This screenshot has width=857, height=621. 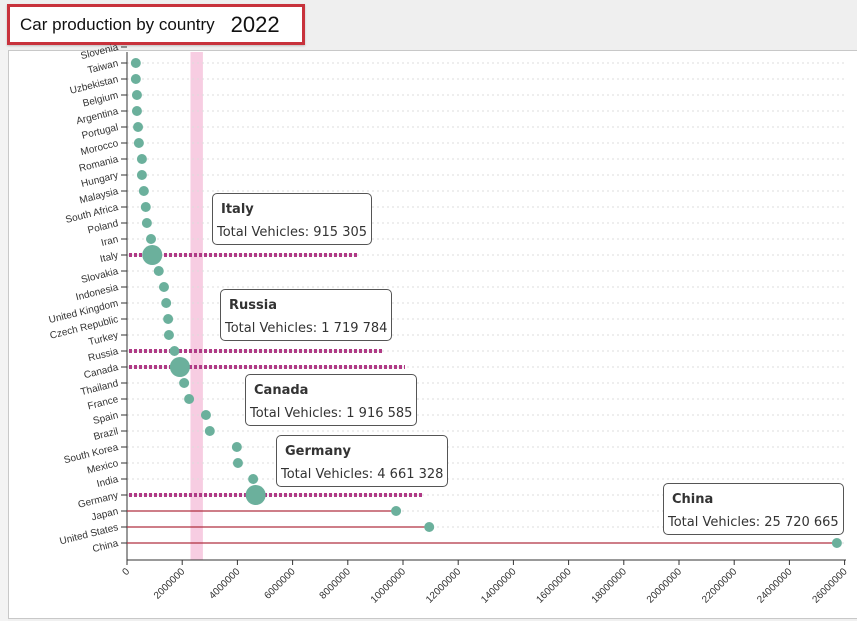 What do you see at coordinates (830, 586) in the screenshot?
I see `x-tick-label: 26000000` at bounding box center [830, 586].